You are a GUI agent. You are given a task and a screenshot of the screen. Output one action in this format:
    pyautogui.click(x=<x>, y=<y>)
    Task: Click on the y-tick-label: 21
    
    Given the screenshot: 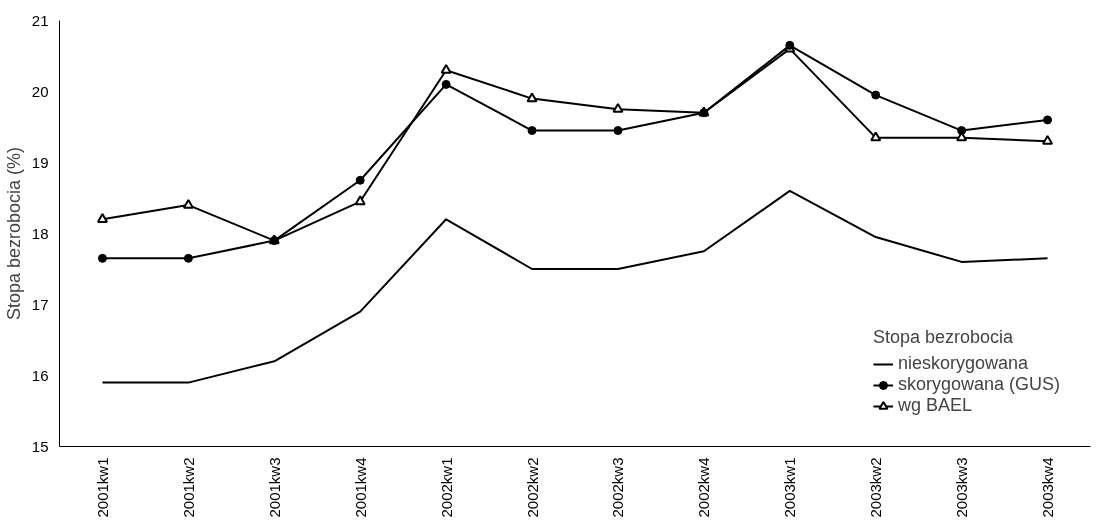 What is the action you would take?
    pyautogui.click(x=40, y=20)
    